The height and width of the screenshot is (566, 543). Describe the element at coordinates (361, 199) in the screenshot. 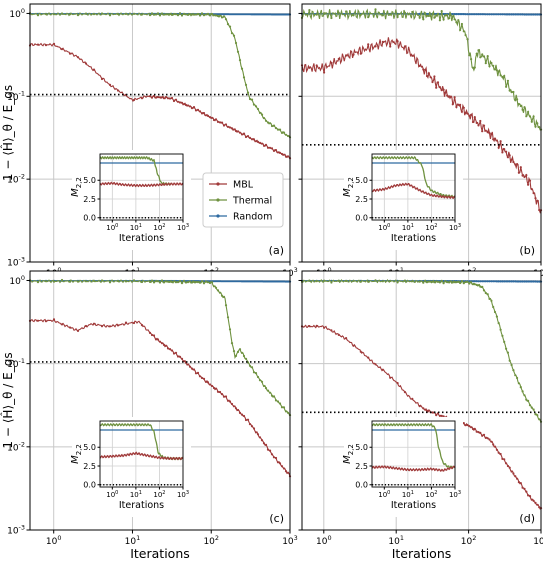

I see `inset-y-tick-label: 2.5` at that location.